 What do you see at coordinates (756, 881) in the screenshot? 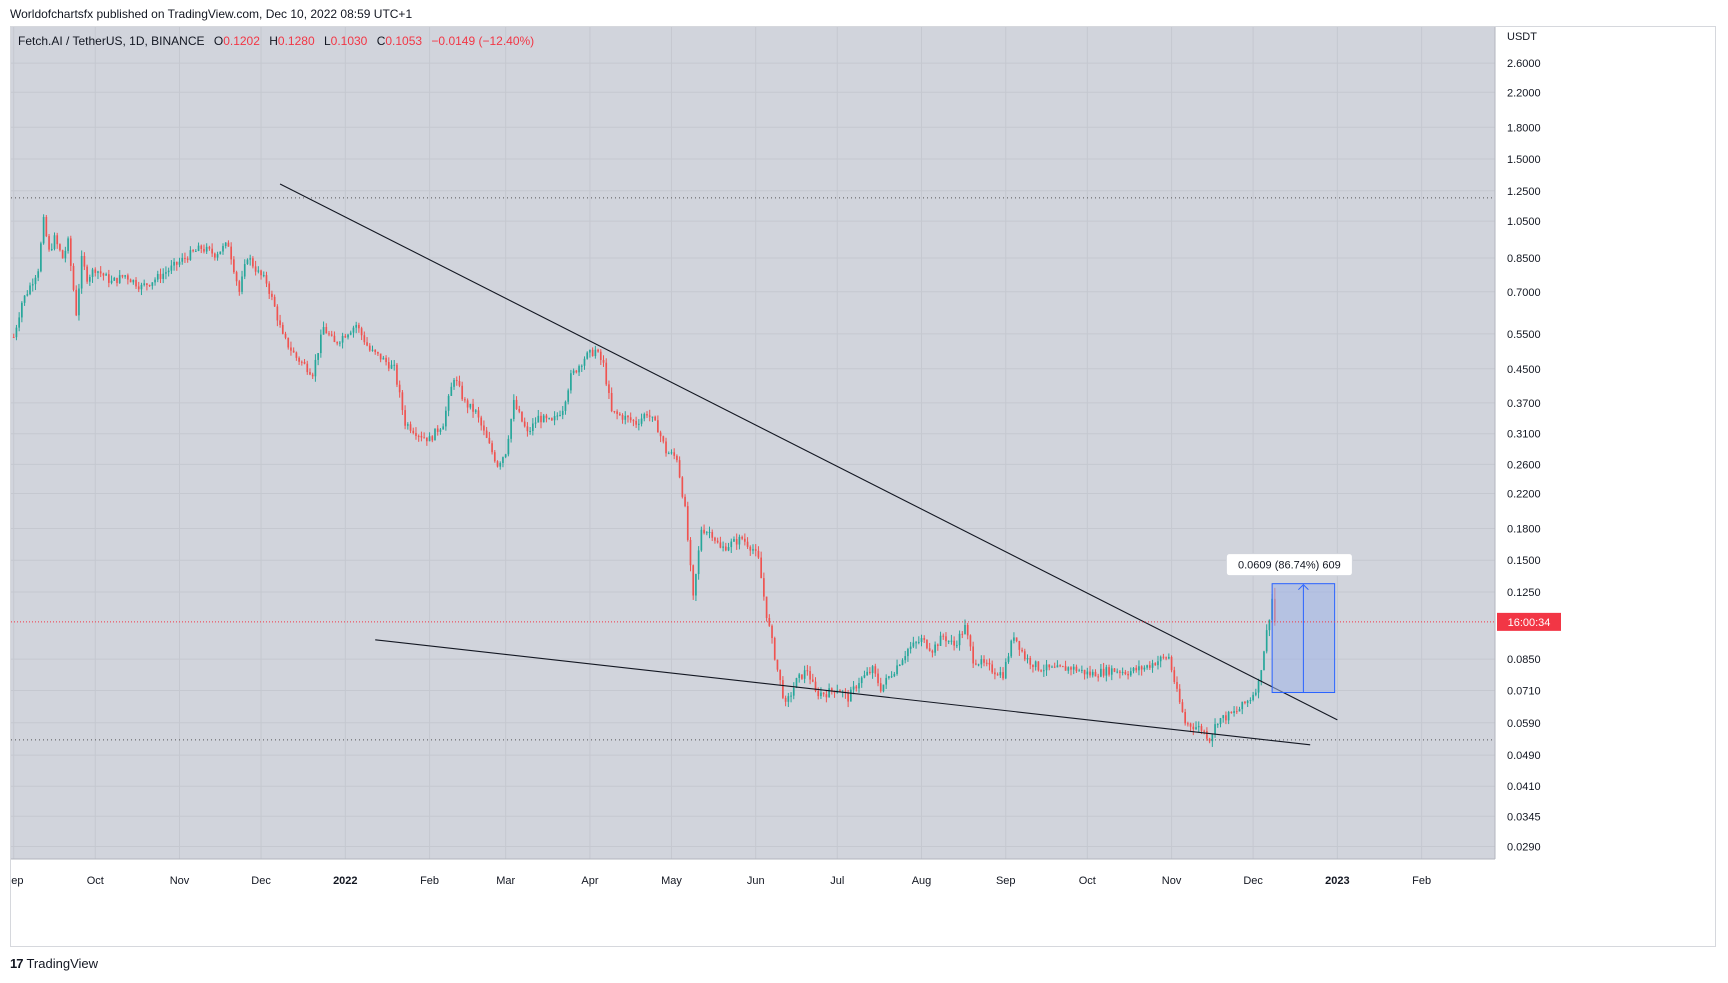
I see `x-tick-label: Jun` at bounding box center [756, 881].